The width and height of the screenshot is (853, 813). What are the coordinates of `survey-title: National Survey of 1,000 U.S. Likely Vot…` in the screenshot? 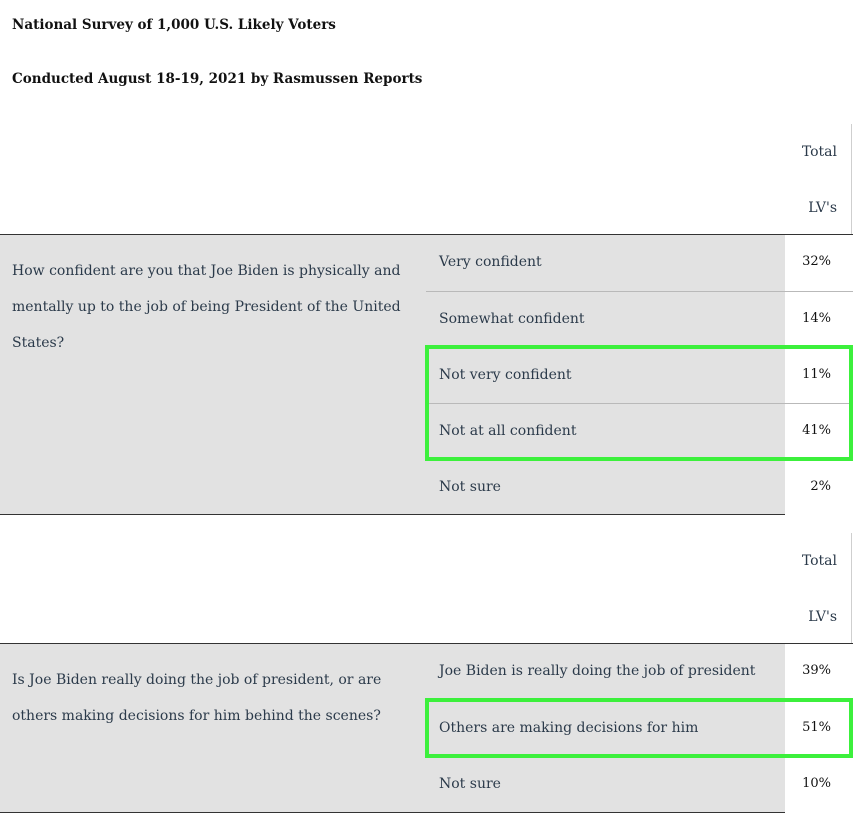 It's located at (174, 25).